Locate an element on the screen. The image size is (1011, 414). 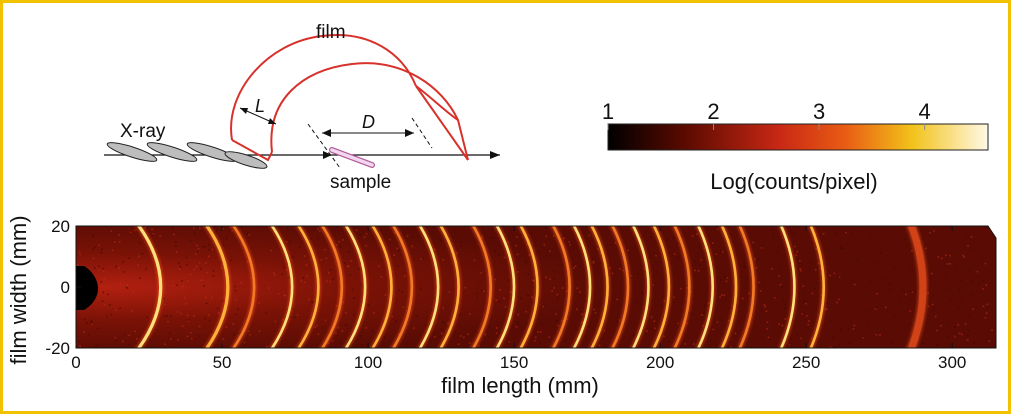
xray-label: X-ray is located at coordinates (143, 131).